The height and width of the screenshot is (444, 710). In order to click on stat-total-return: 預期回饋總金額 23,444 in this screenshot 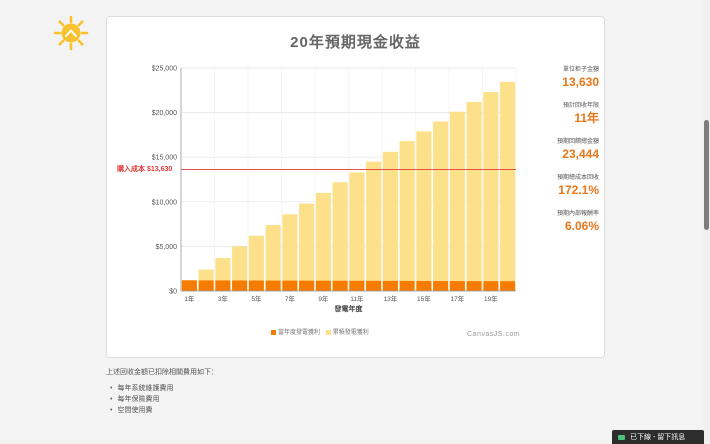, I will do `click(564, 155)`.